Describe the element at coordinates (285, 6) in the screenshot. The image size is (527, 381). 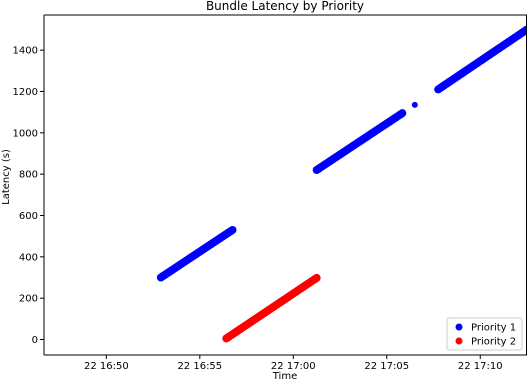
I see `chart-title: Bundle Latency by Priority` at that location.